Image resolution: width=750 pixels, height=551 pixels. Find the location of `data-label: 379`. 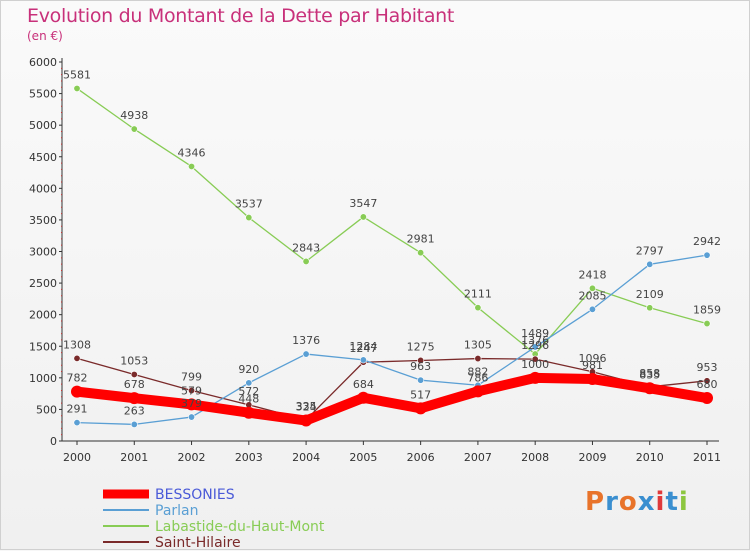

data-label: 379 is located at coordinates (191, 403).